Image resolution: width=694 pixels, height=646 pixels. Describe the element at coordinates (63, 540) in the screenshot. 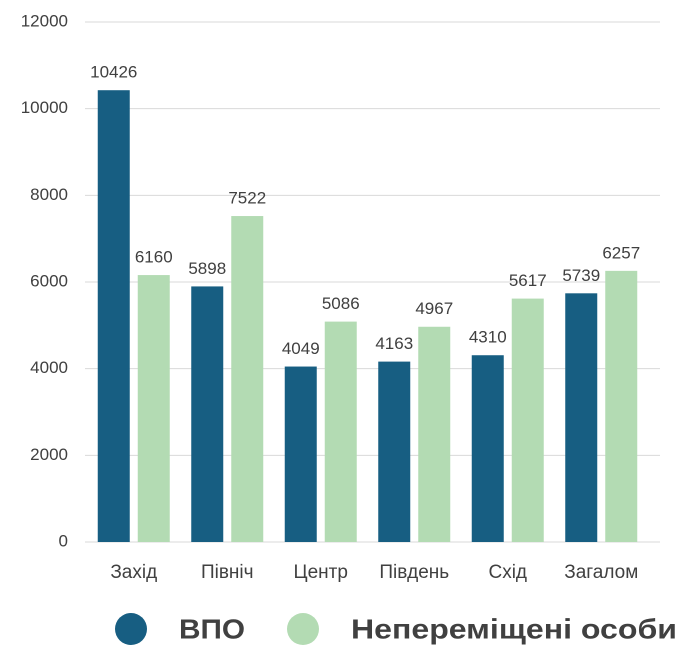

I see `y-tick-label: 0` at that location.